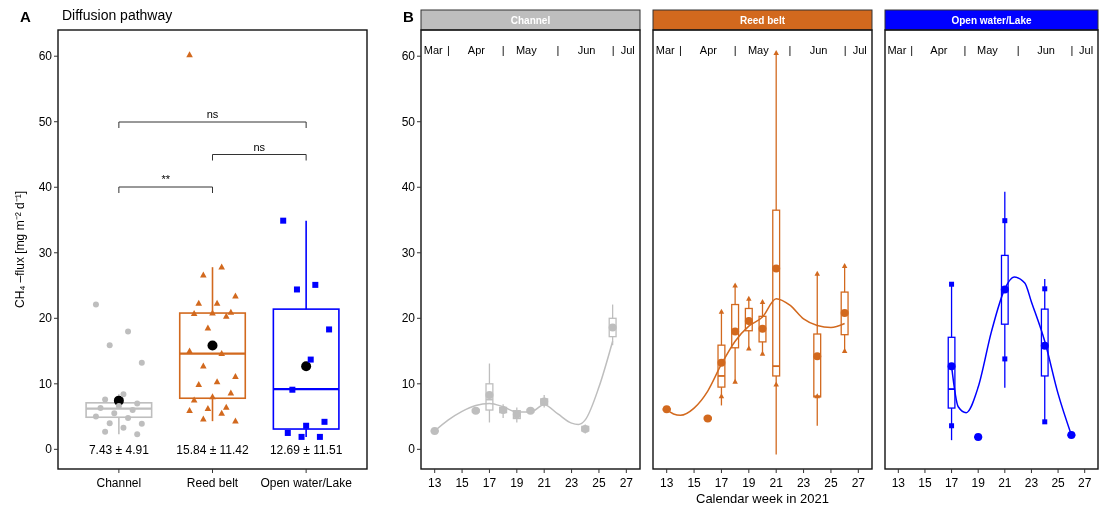 The image size is (1100, 508). What do you see at coordinates (530, 20) in the screenshot?
I see `chart-title: Channel` at bounding box center [530, 20].